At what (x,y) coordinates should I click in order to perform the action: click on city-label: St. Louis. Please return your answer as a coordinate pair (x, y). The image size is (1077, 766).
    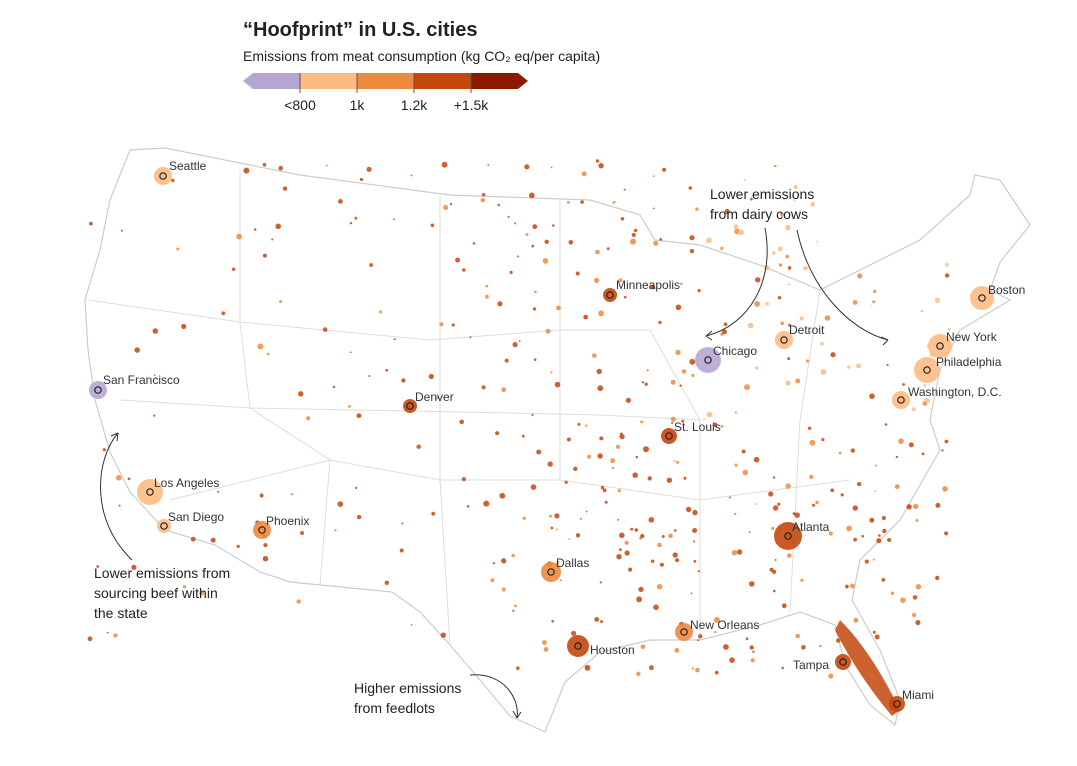
    Looking at the image, I should click on (697, 427).